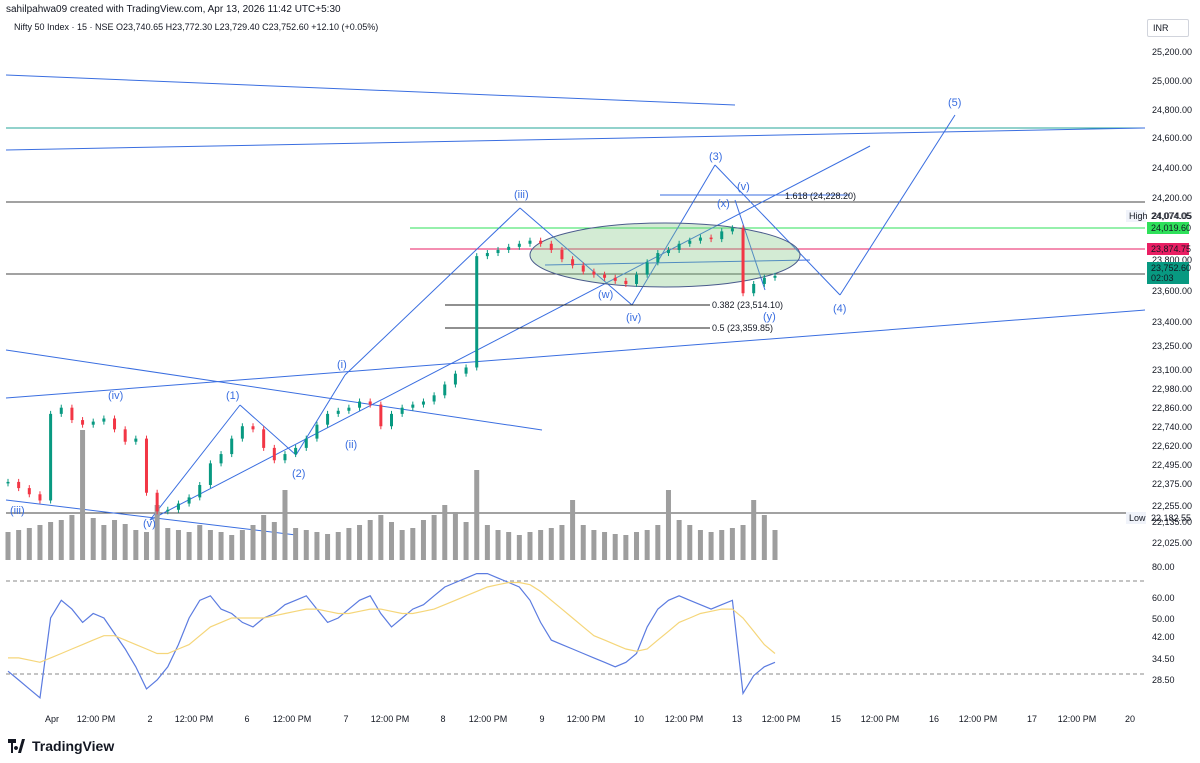 This screenshot has width=1200, height=763. I want to click on rsi-scale-label: 42.00, so click(1163, 637).